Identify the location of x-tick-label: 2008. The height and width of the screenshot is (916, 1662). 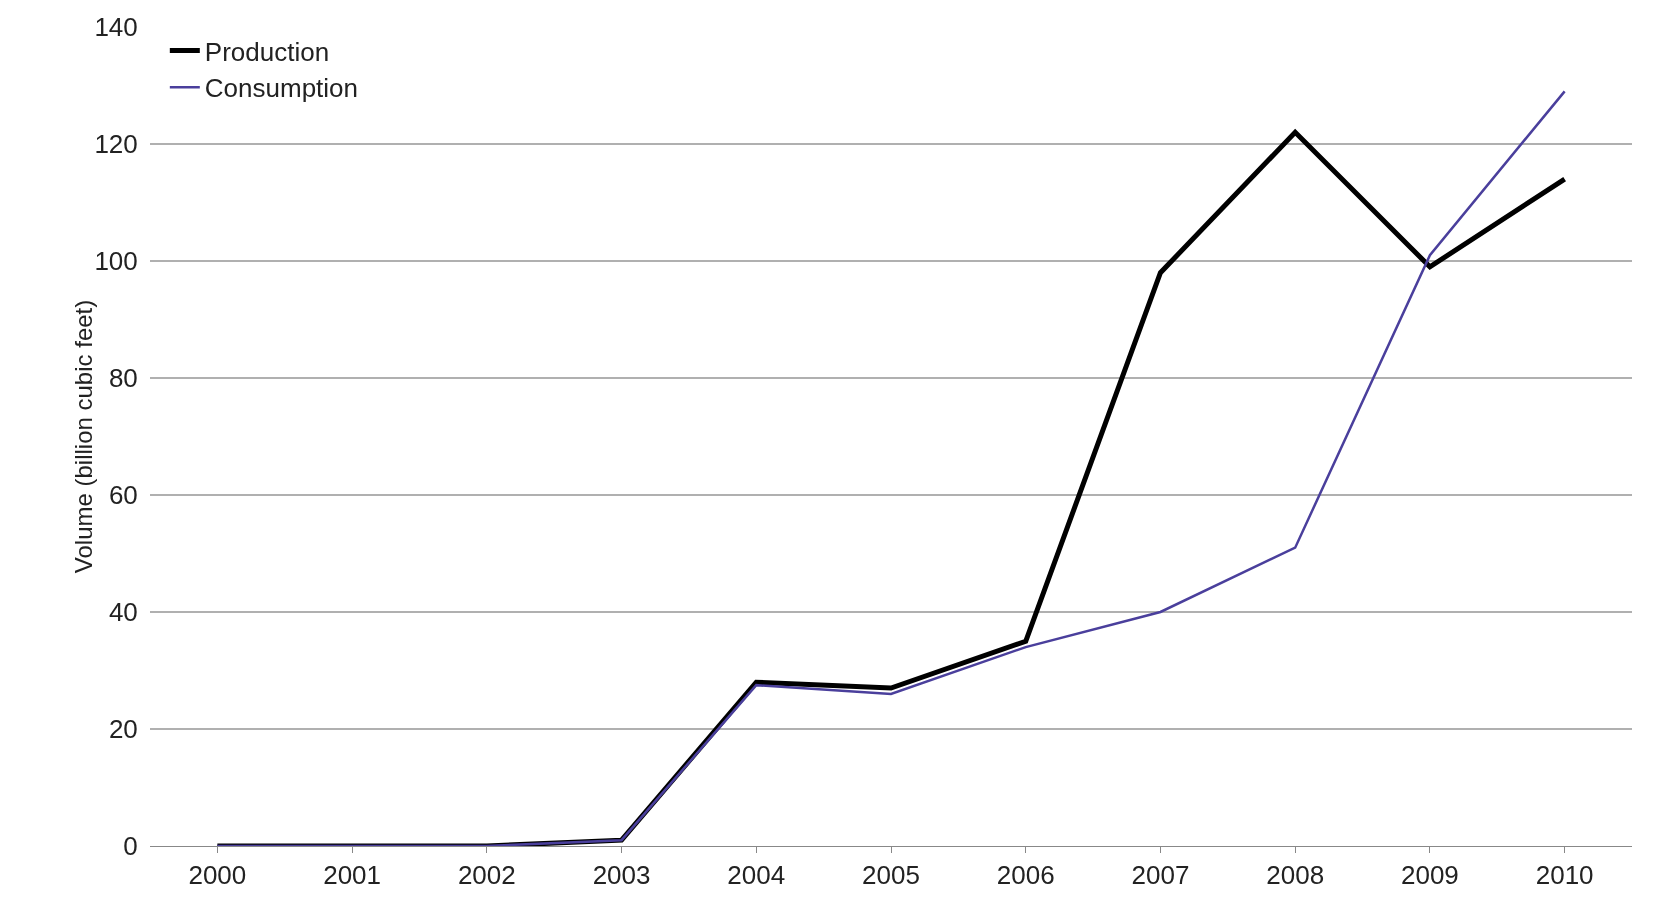
(1295, 875).